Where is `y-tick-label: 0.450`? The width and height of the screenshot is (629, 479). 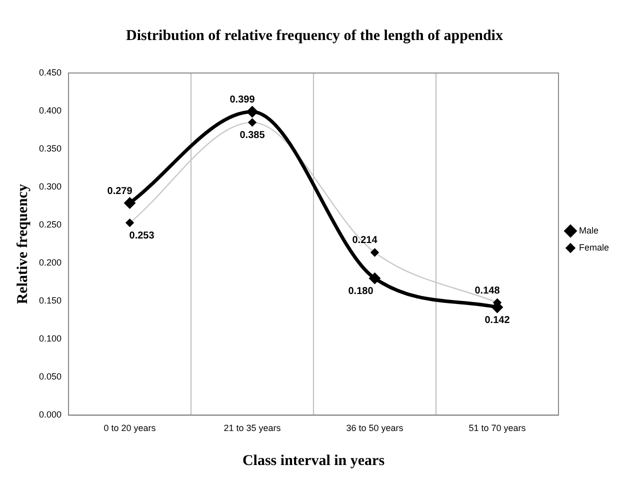
y-tick-label: 0.450 is located at coordinates (50, 72).